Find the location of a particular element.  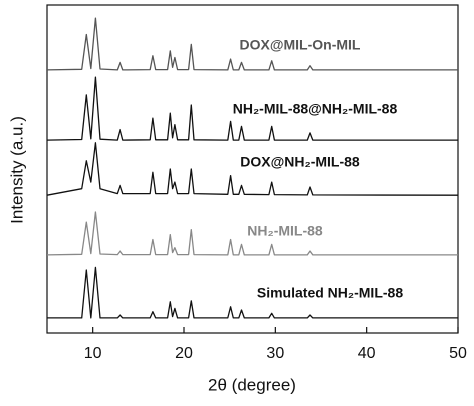

series-label: Simulated NH₂-MIL-88 is located at coordinates (330, 293).